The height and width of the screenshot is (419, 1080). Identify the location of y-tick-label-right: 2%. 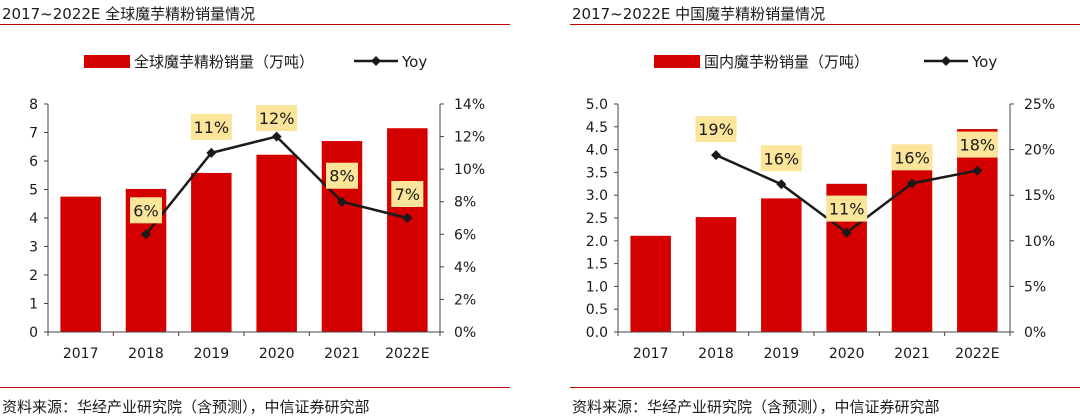
(465, 300).